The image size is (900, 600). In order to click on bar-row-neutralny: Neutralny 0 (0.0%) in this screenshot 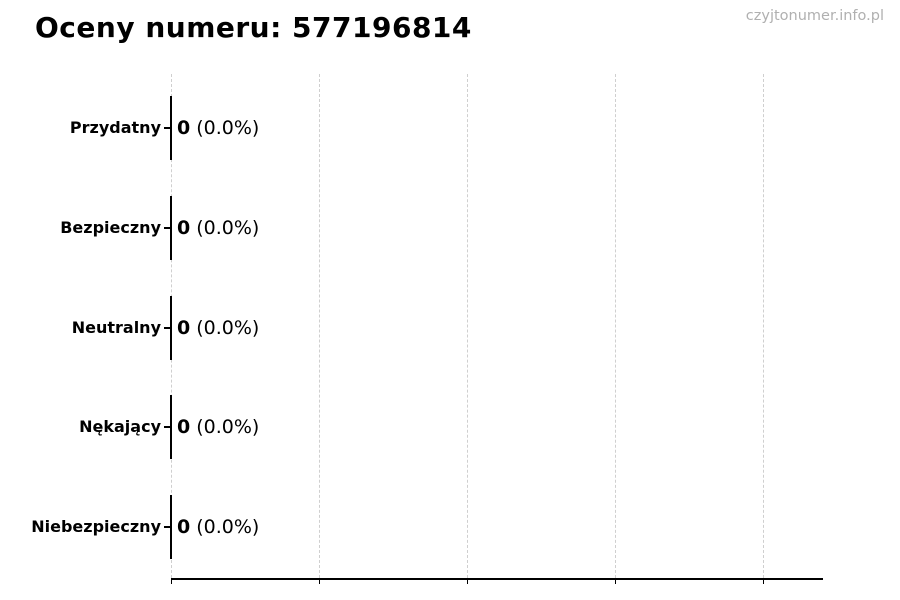, I will do `click(450, 328)`.